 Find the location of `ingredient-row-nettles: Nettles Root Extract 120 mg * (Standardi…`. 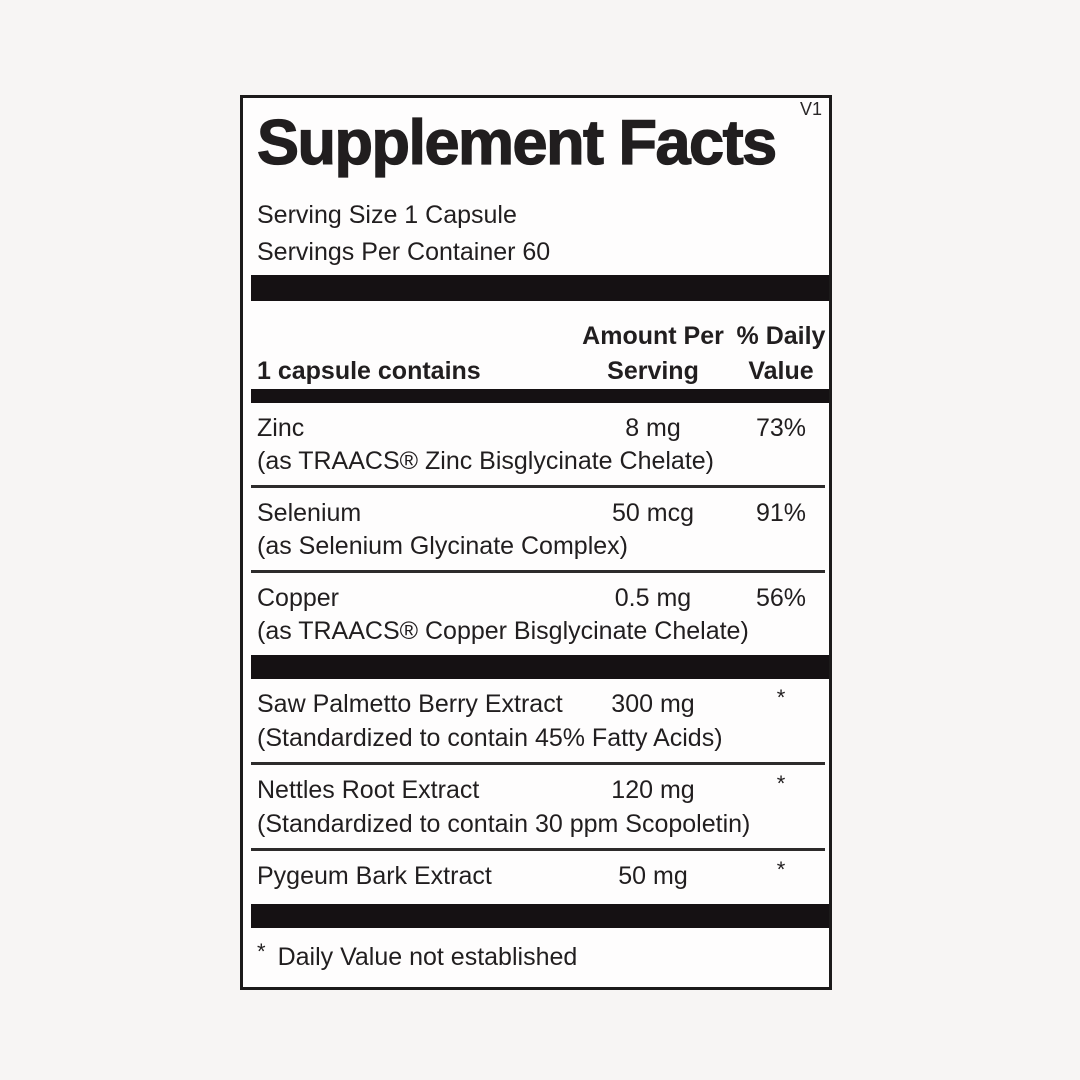

ingredient-row-nettles: Nettles Root Extract 120 mg * (Standardi… is located at coordinates (536, 806).